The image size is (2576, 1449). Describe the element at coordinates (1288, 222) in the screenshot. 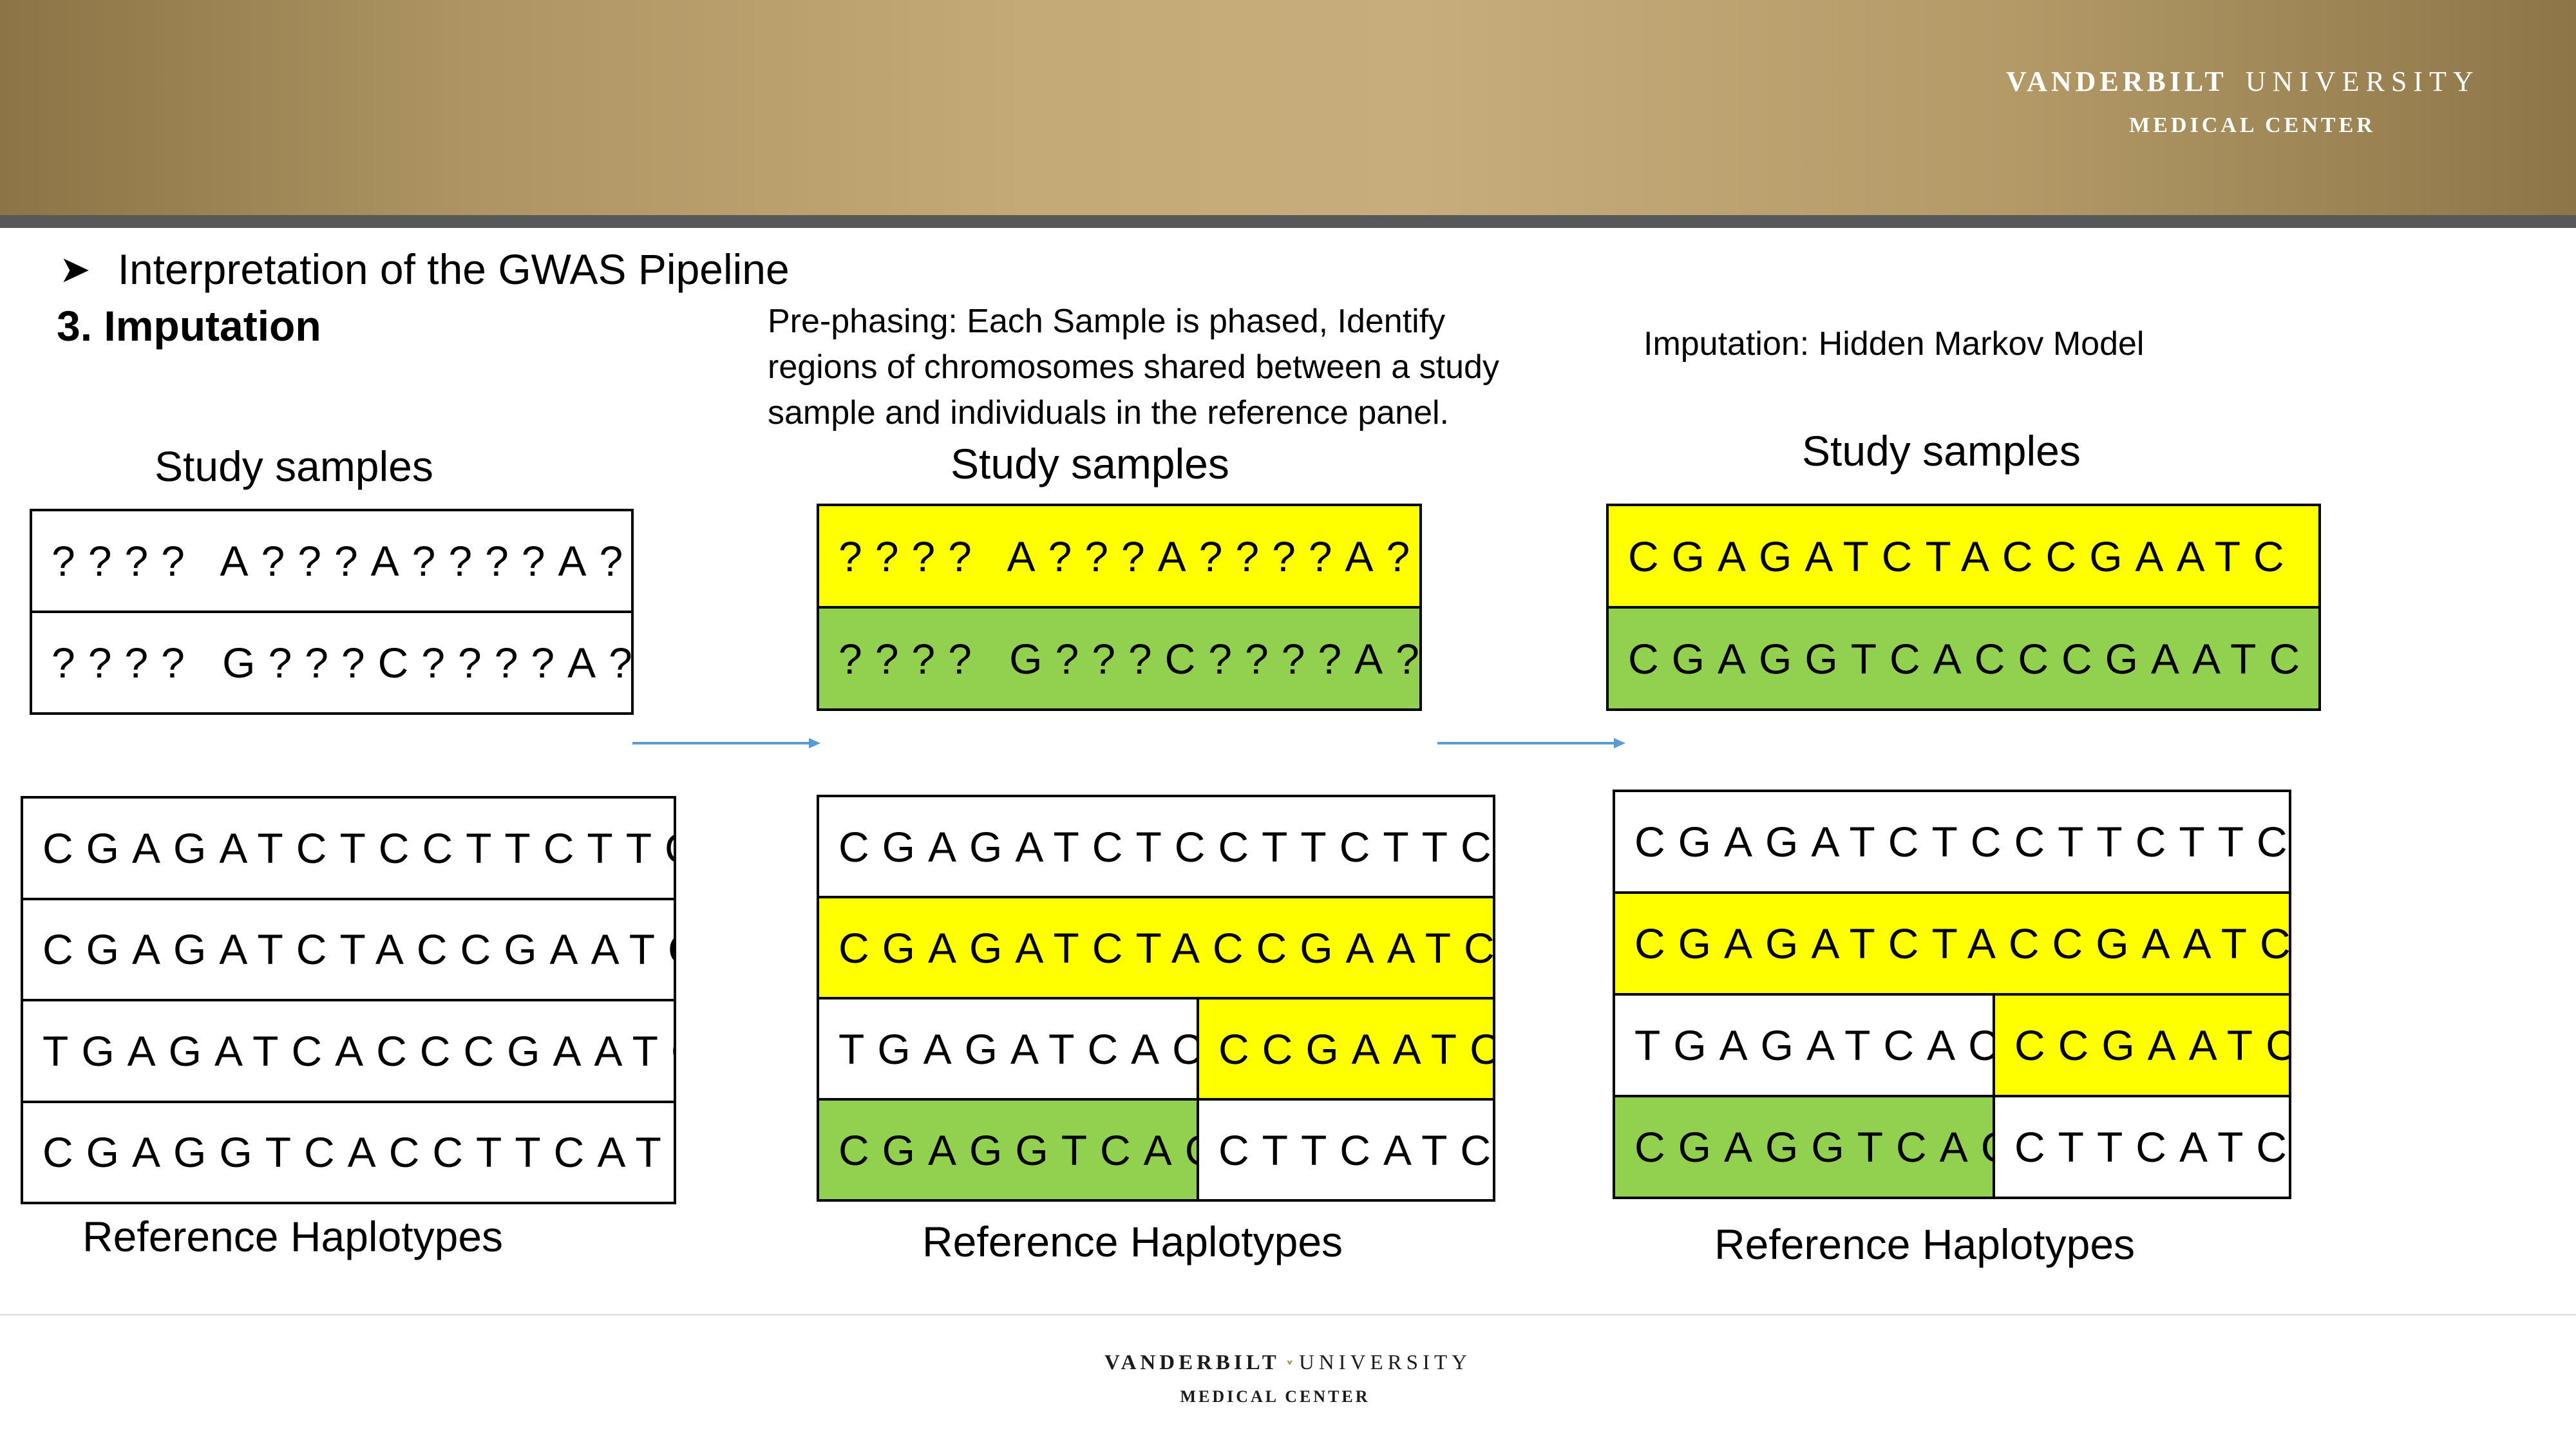

I see `header-stripe` at that location.